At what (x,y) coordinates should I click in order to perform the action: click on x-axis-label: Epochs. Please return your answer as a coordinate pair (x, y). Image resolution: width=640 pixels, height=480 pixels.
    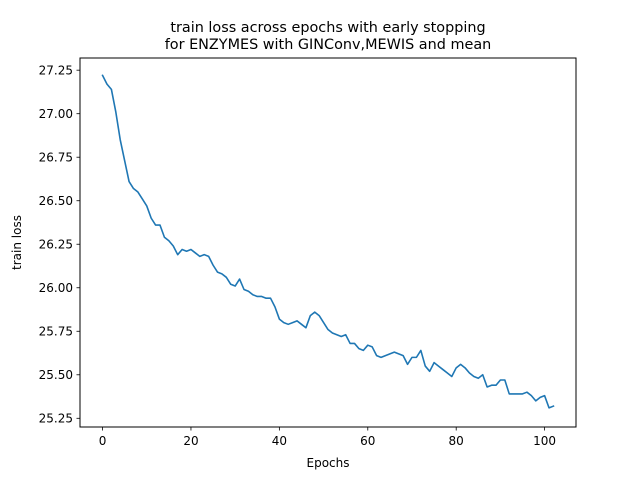
    Looking at the image, I should click on (328, 463).